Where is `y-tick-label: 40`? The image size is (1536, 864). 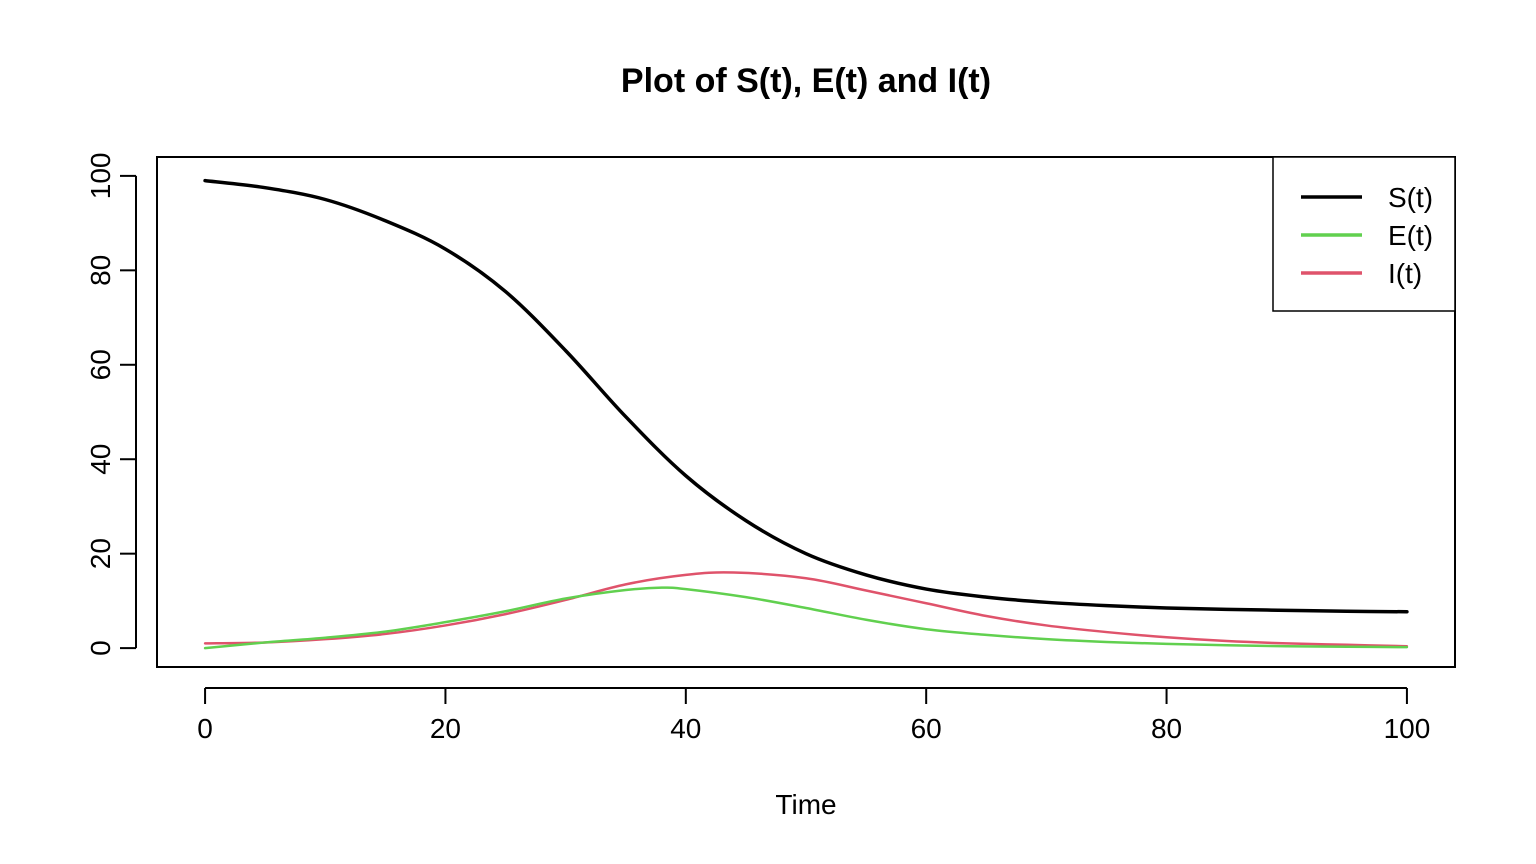 y-tick-label: 40 is located at coordinates (100, 459).